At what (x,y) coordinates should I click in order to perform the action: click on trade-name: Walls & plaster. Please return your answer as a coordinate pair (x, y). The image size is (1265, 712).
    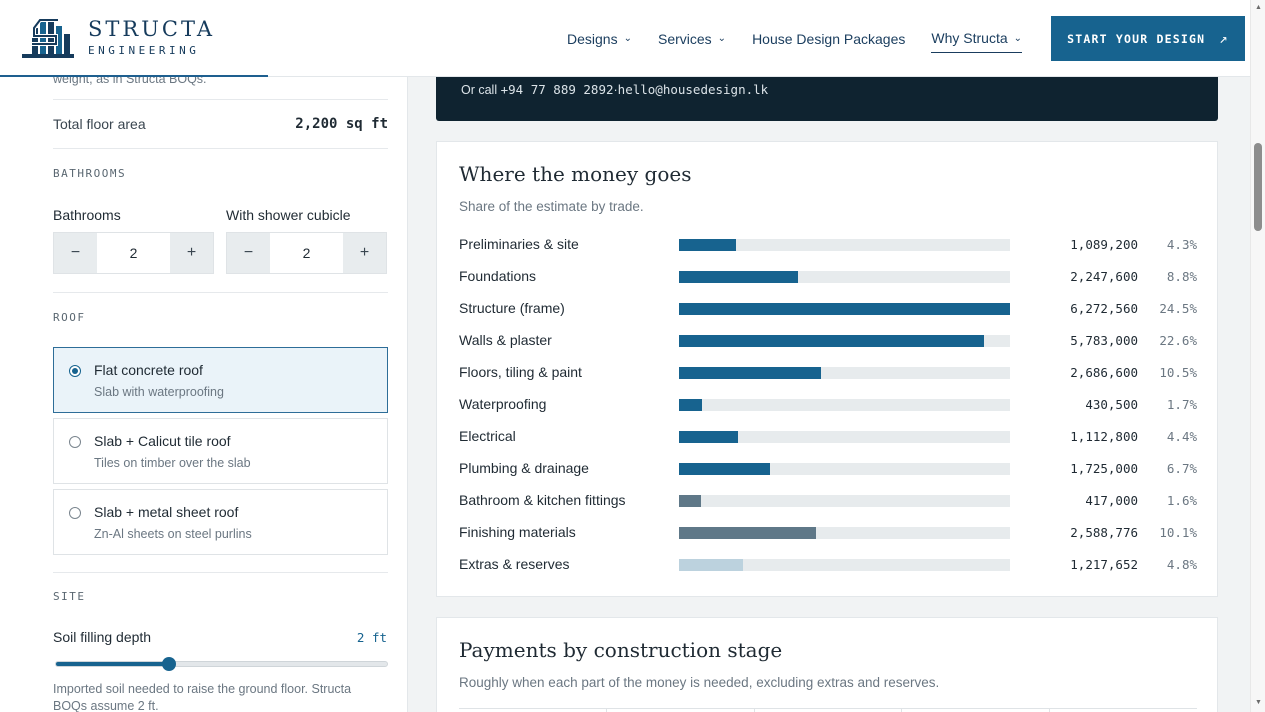
    Looking at the image, I should click on (505, 340).